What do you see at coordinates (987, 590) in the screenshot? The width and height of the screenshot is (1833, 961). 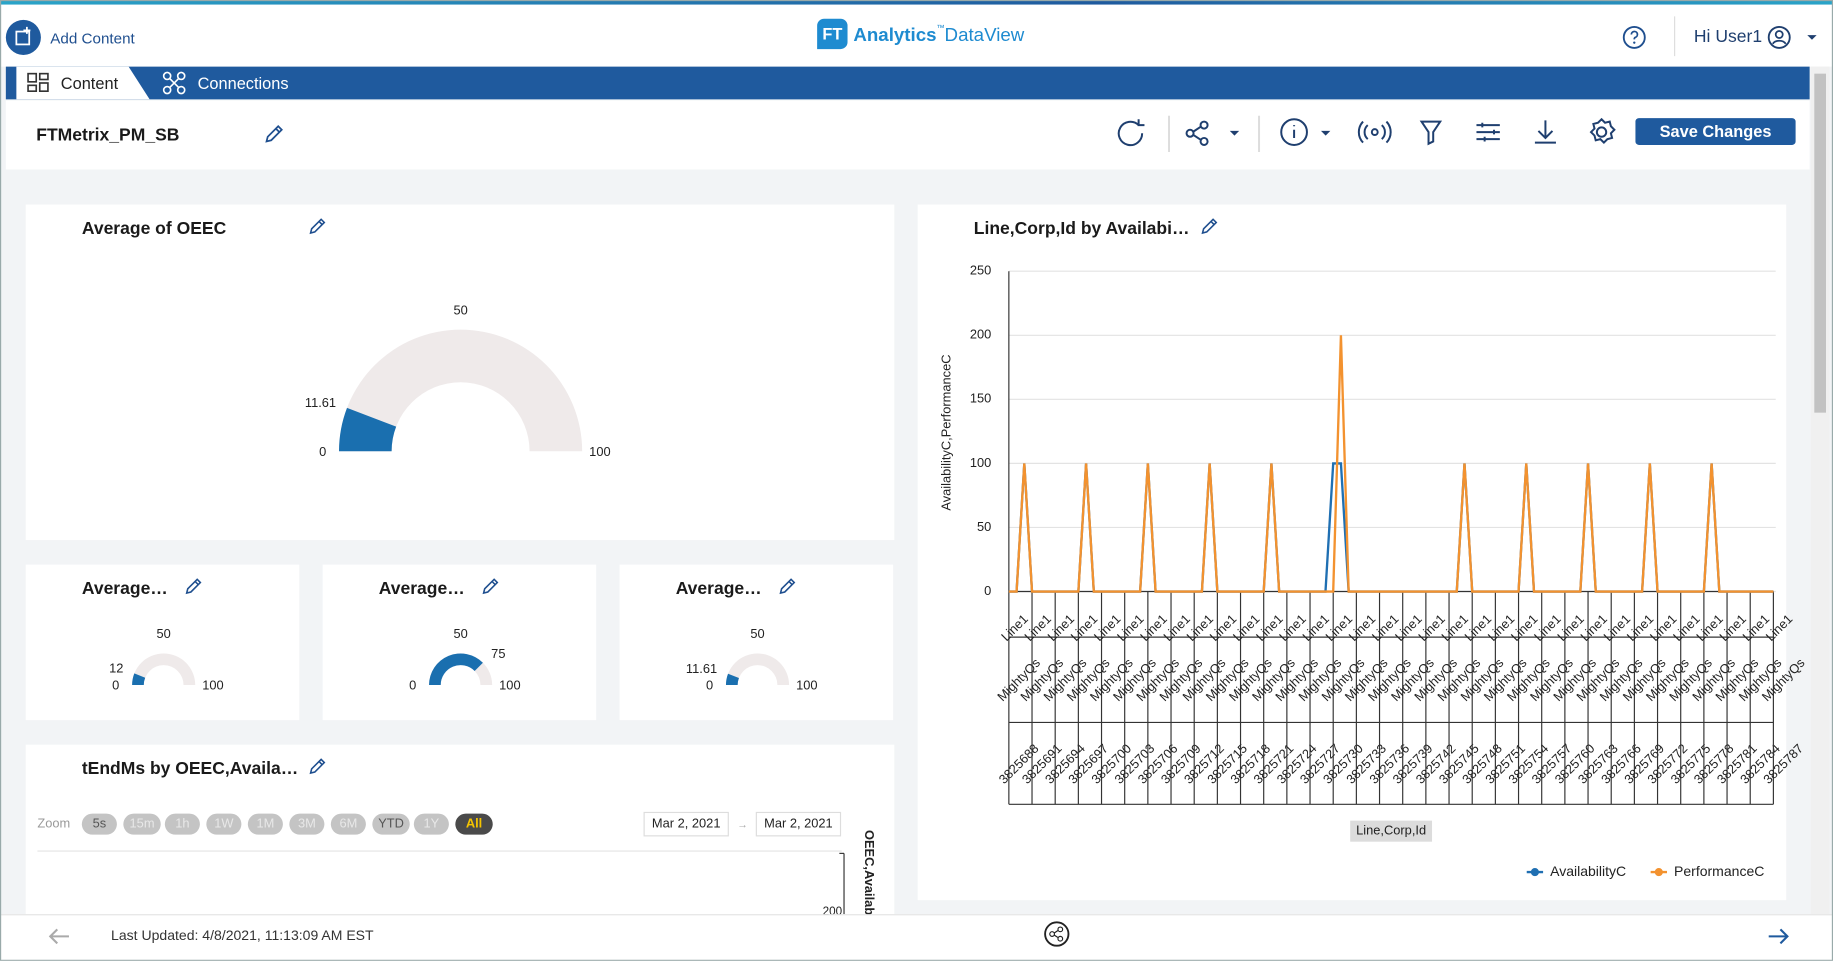 I see `y-tick-label: 0` at bounding box center [987, 590].